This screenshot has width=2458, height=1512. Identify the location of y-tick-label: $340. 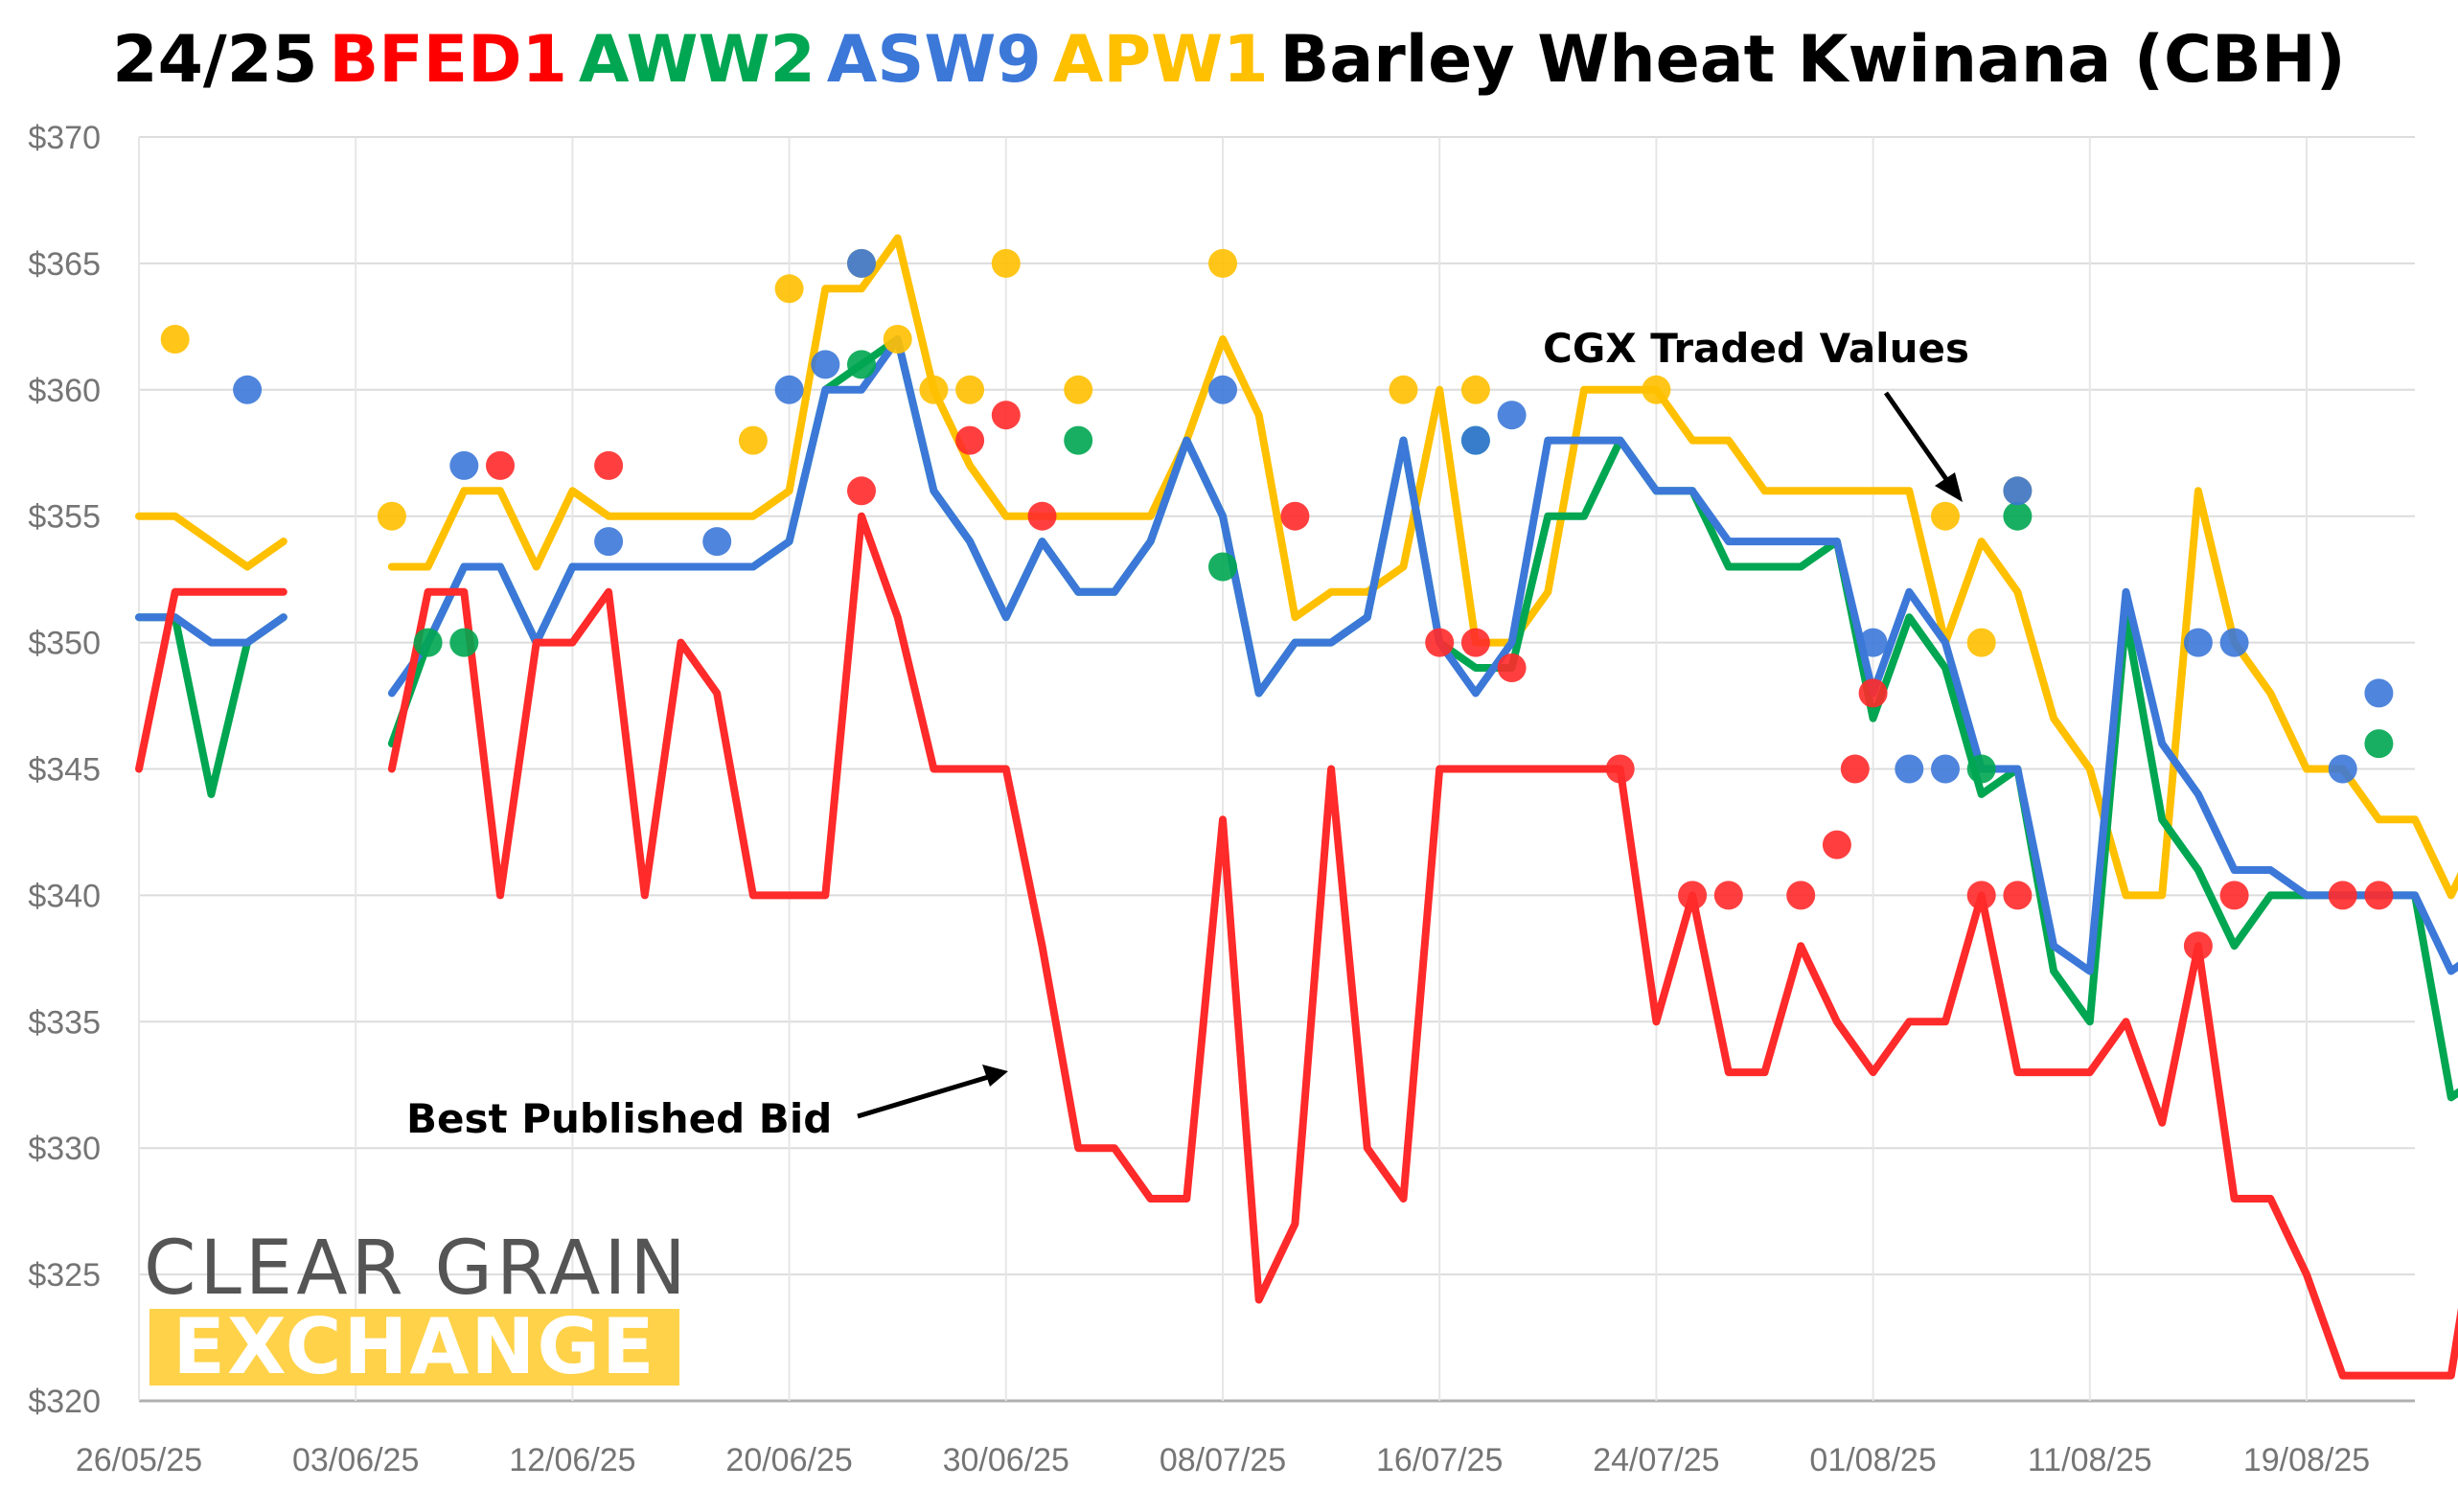
(65, 896).